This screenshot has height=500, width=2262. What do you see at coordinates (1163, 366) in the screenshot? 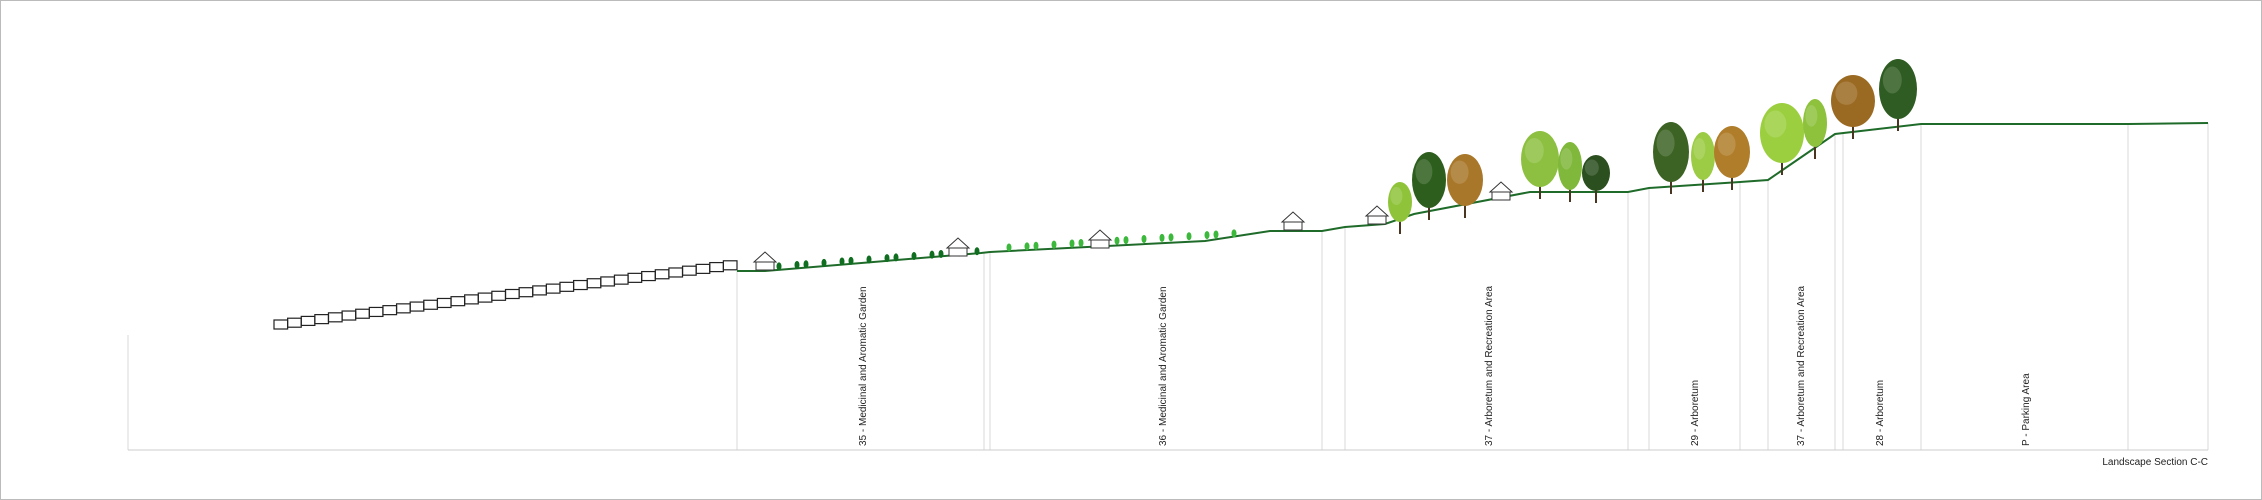
I see `zone-label: 36 - Medicinal and Aromatic Garden` at bounding box center [1163, 366].